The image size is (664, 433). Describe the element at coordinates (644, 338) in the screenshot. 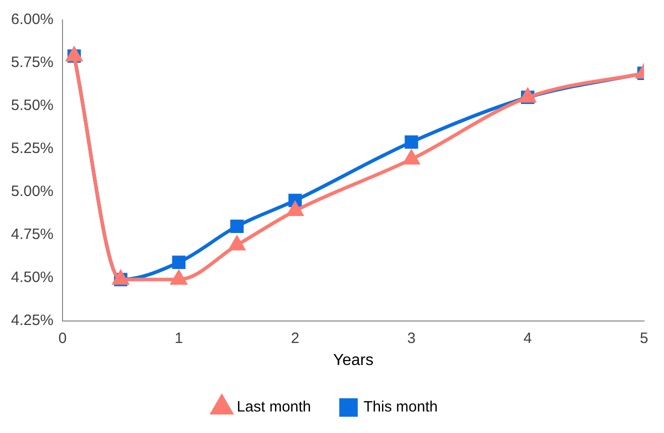

I see `x-tick-label: 5` at that location.